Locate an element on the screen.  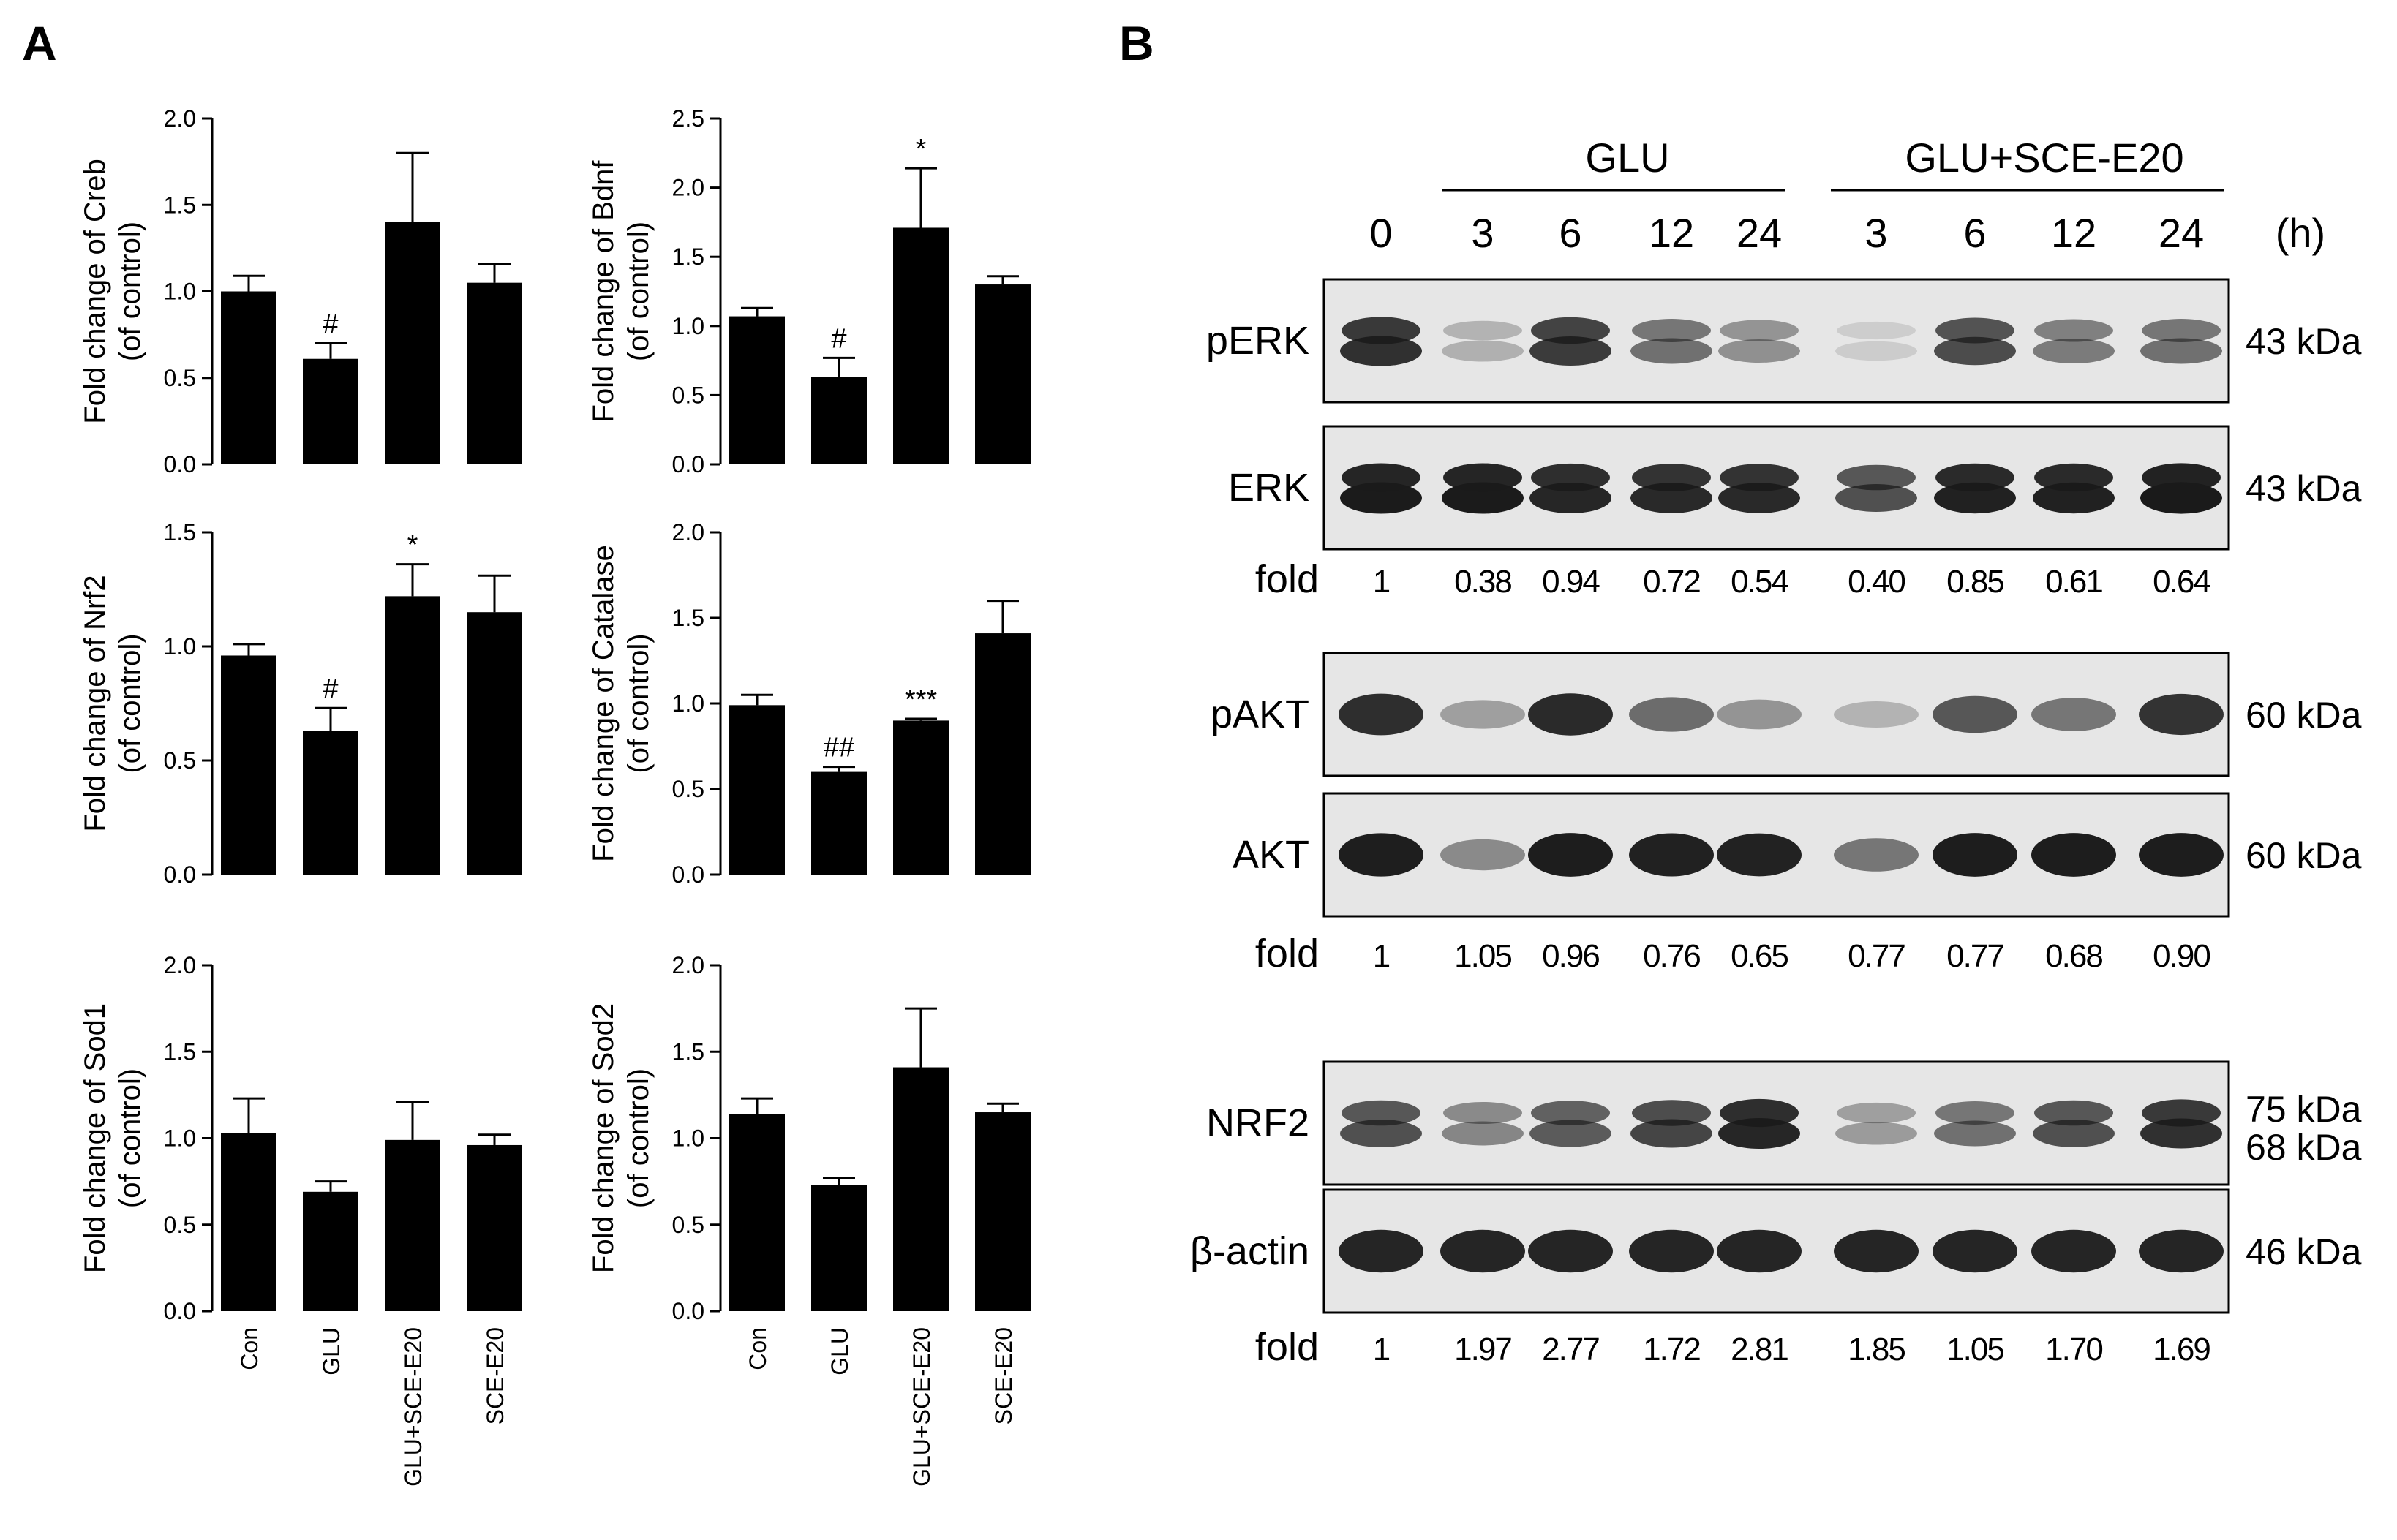
blot-row-label: pERK is located at coordinates (1257, 341).